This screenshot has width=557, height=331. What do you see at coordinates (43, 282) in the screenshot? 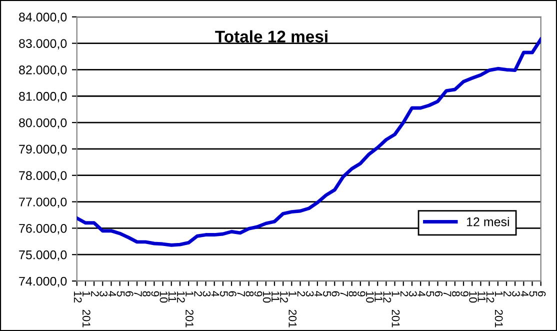
I see `y-tick-label: 74.000,0` at bounding box center [43, 282].